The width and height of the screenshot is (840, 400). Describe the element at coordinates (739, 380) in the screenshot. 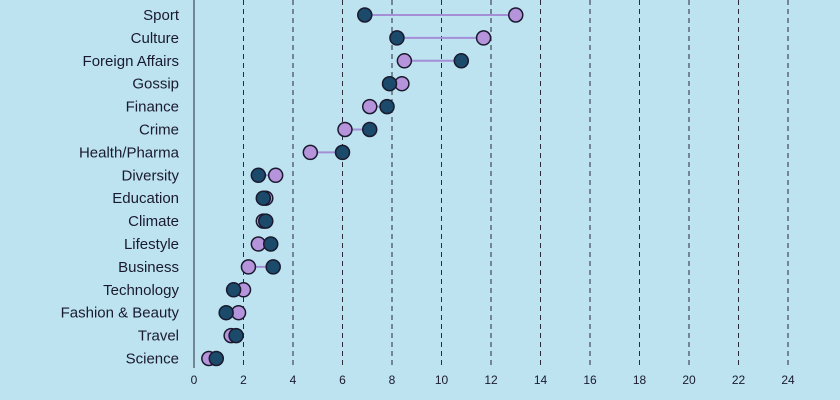

I see `x-tick-label: 22` at that location.